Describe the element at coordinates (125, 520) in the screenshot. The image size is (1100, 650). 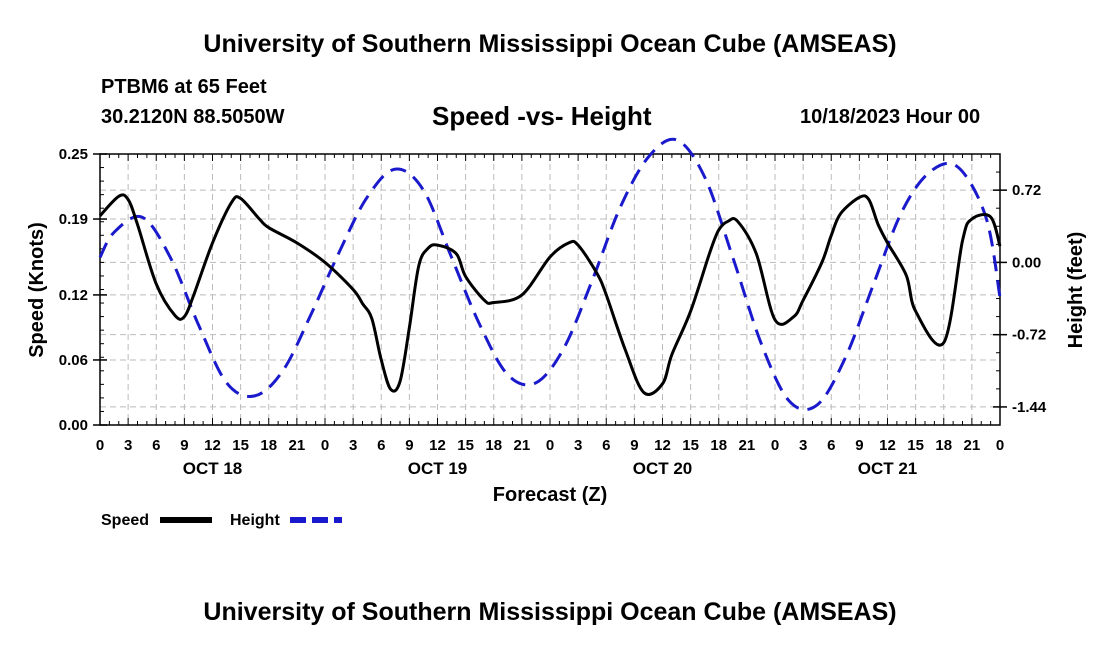
I see `legend-speed-label: Speed` at that location.